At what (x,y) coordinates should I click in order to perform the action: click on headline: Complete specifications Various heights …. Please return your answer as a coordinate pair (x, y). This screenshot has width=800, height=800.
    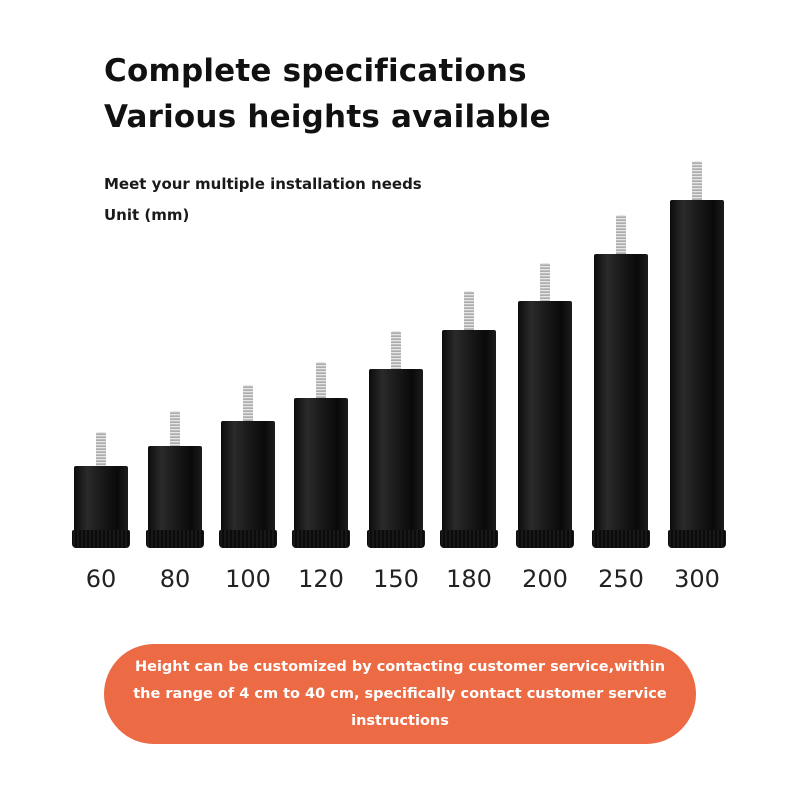
    Looking at the image, I should click on (327, 94).